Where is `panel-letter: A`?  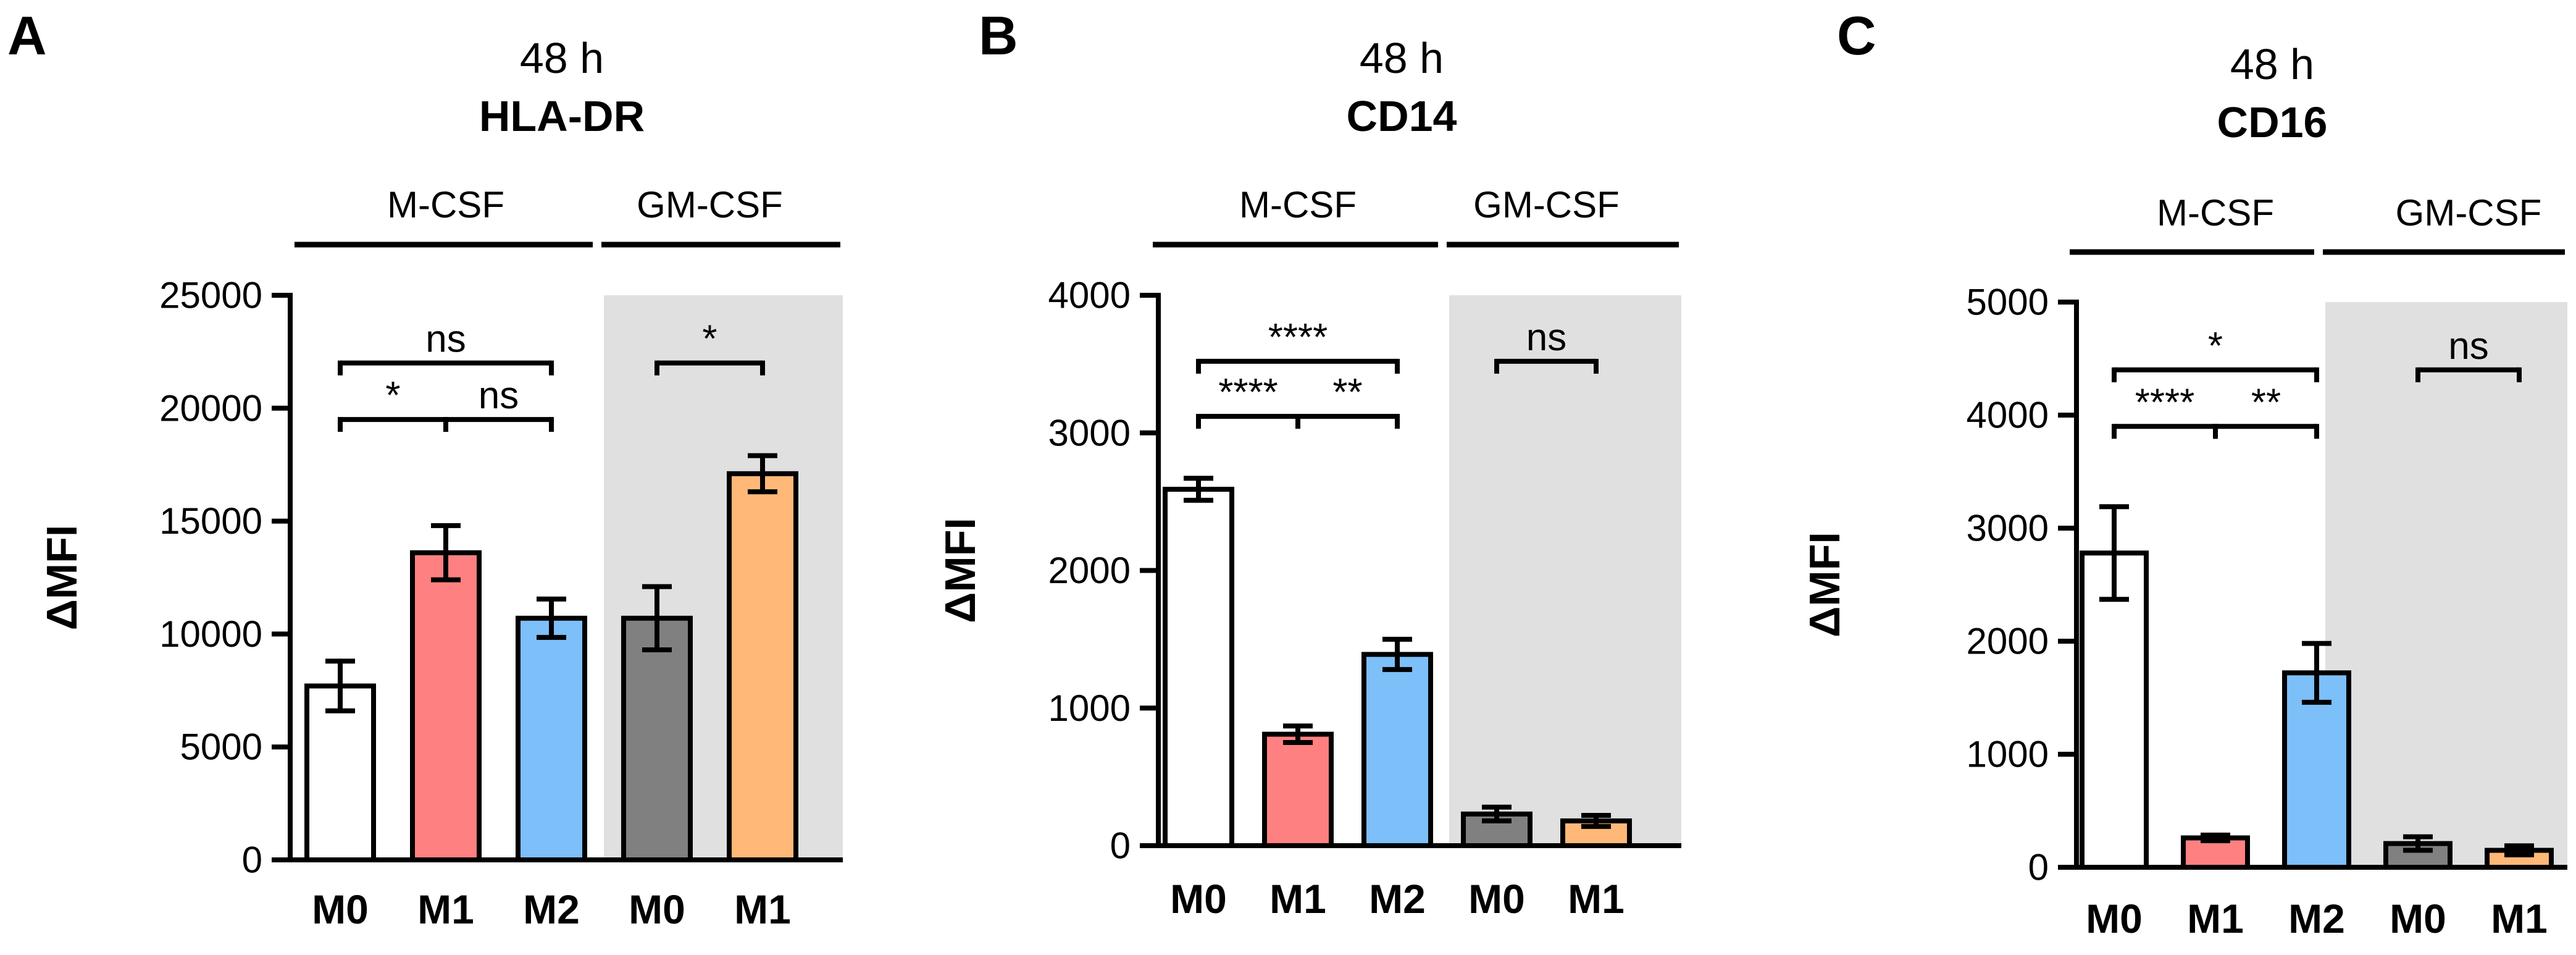
panel-letter: A is located at coordinates (27, 35).